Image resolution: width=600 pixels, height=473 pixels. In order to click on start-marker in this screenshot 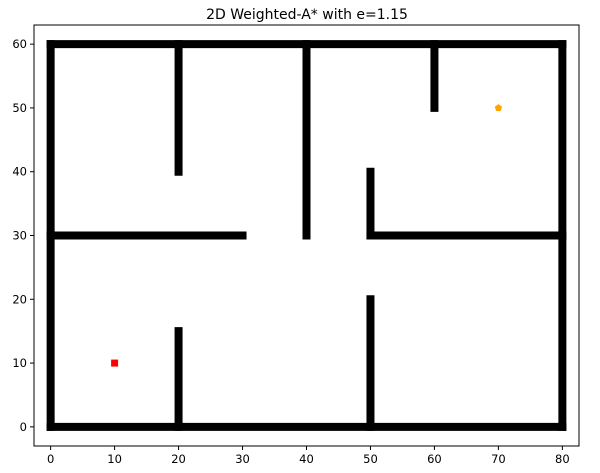, I will do `click(115, 363)`.